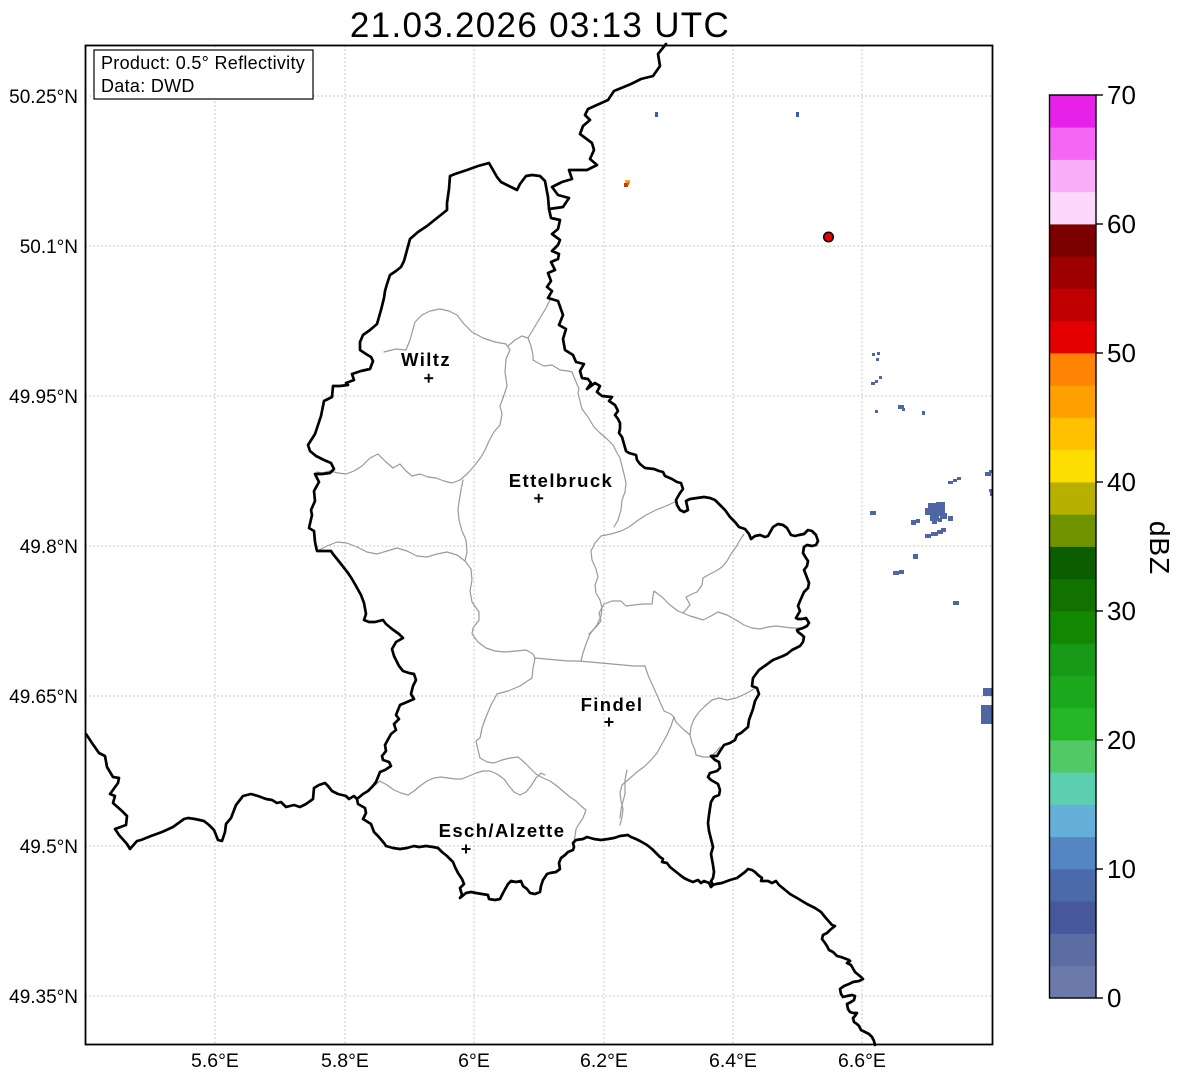  Describe the element at coordinates (215, 1061) in the screenshot. I see `svg-text: 5.6°E` at that location.